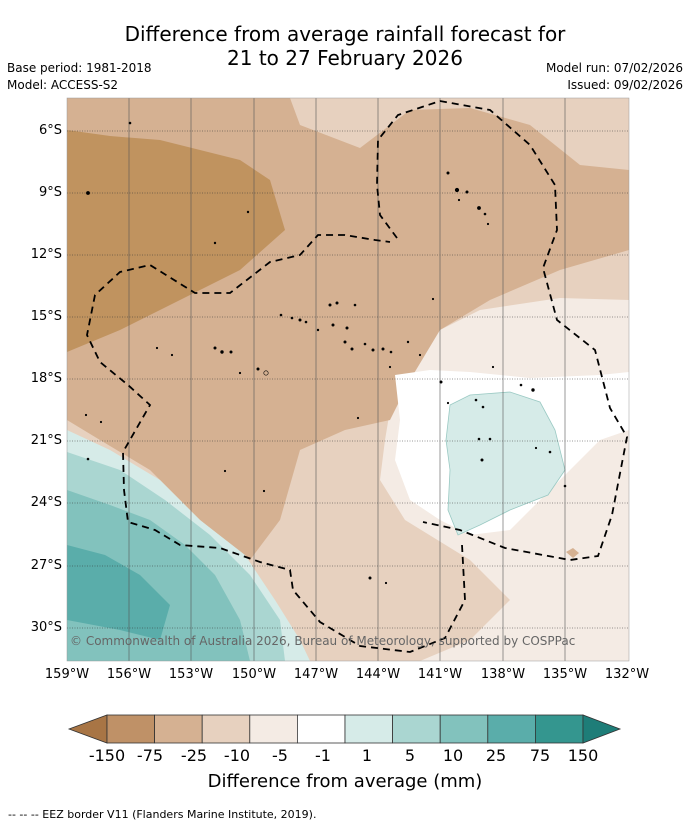  Describe the element at coordinates (367, 755) in the screenshot. I see `colorbar-tick: 1` at that location.